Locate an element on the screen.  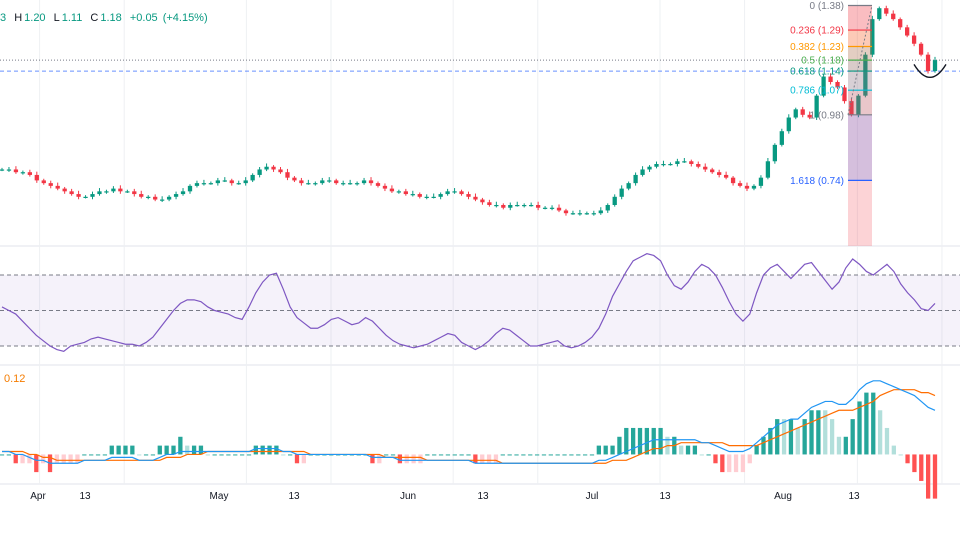
high-key: H is located at coordinates (18, 18).